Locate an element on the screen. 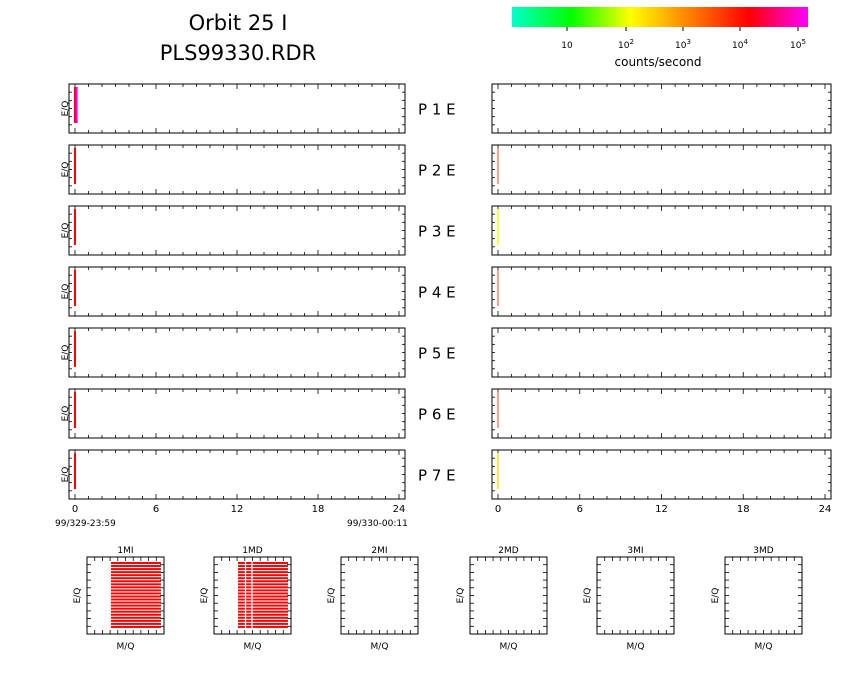  colorbar-label: counts/second is located at coordinates (658, 62).